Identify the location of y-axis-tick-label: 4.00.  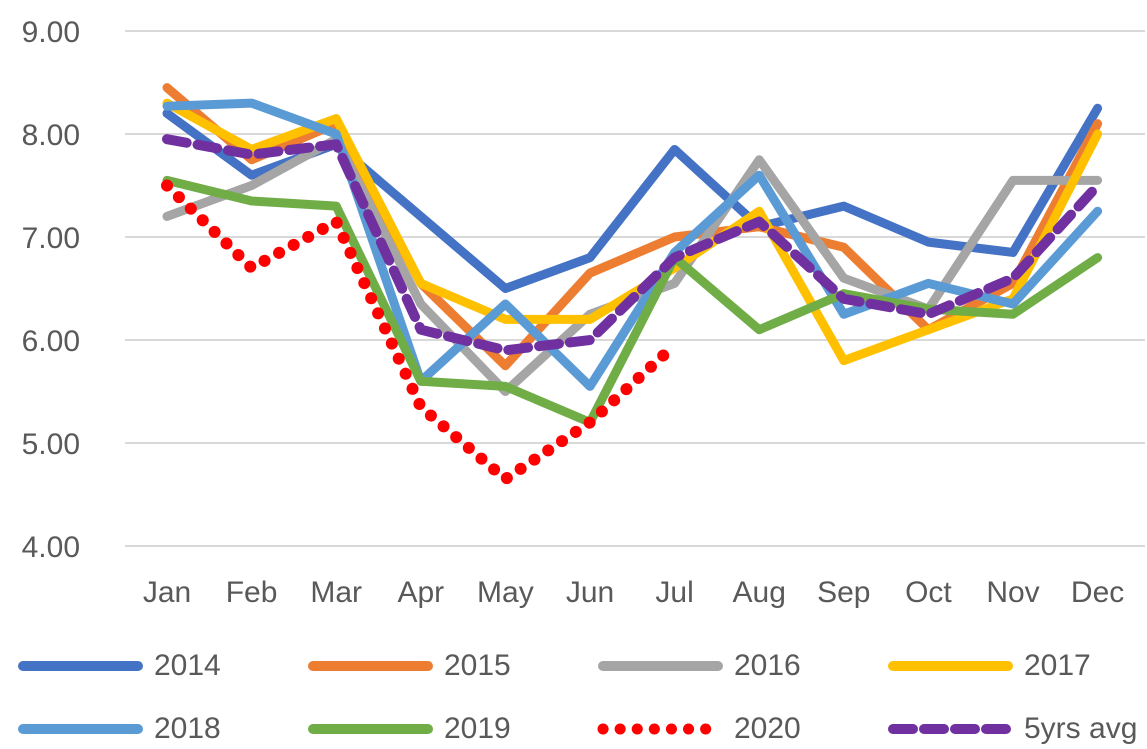
(51, 547).